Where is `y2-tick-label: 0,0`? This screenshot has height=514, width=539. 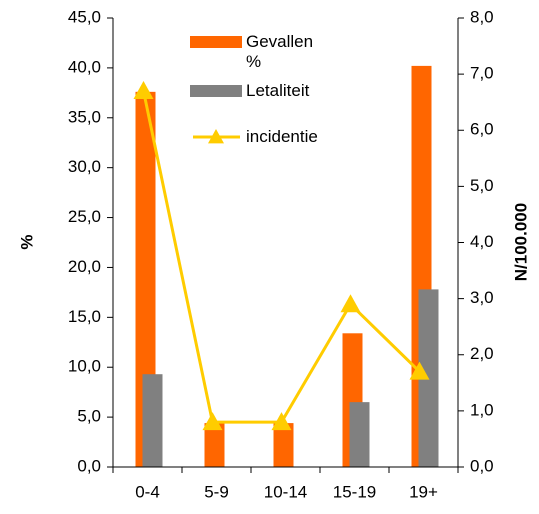
y2-tick-label: 0,0 is located at coordinates (482, 465).